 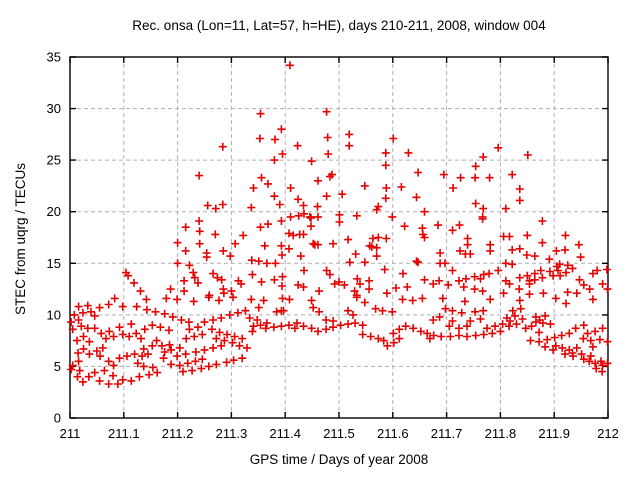 I want to click on y-tick-label: 20, so click(x=54, y=211).